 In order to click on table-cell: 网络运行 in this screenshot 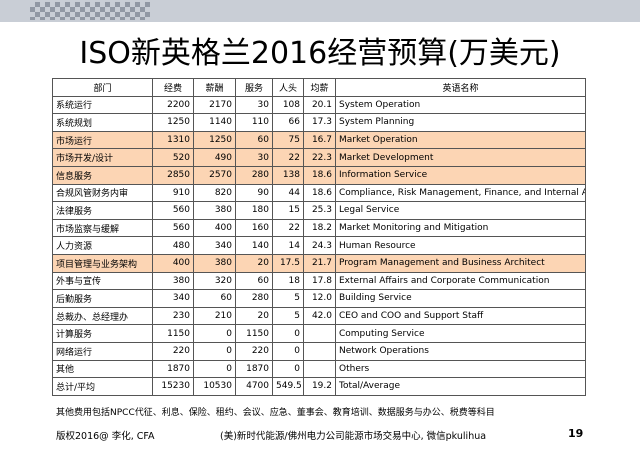, I will do `click(102, 351)`.